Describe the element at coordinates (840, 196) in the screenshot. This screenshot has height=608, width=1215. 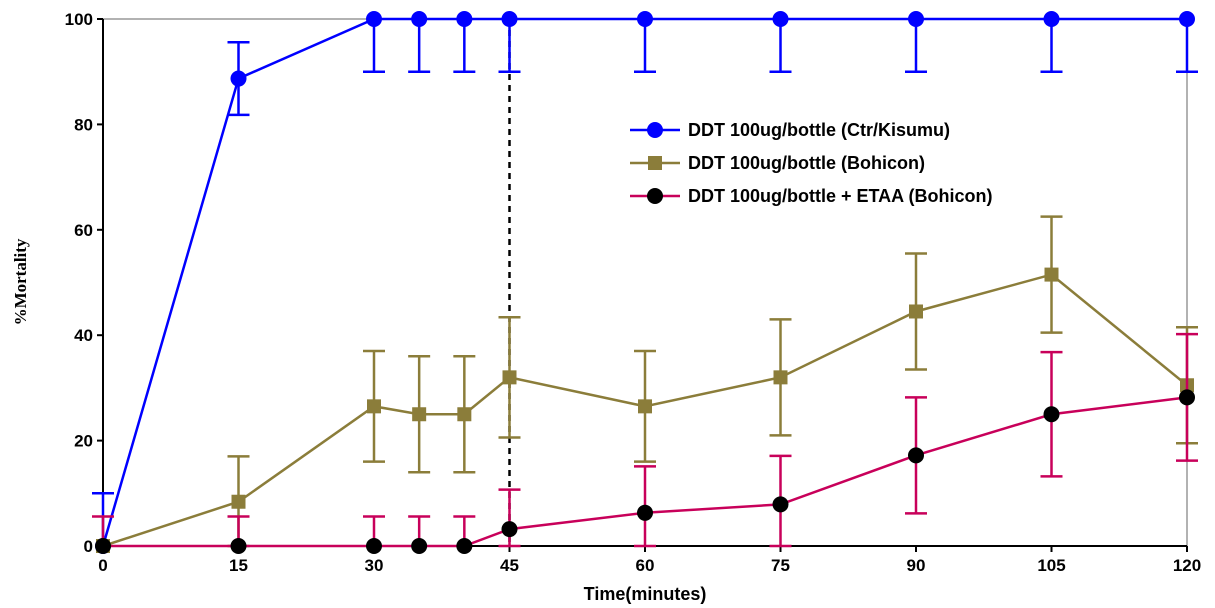
I see `legend-label: DDT 100ug/bottle + ETAA (Bohicon)` at that location.